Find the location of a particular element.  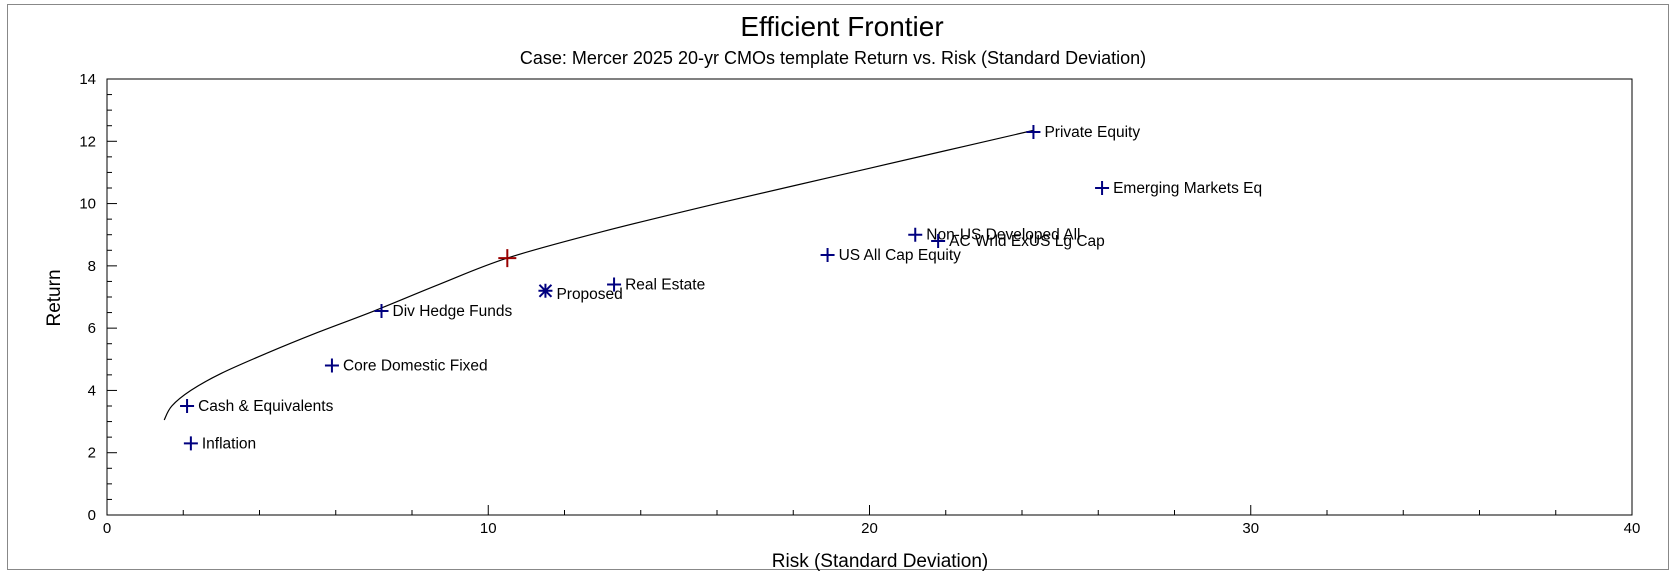

asset-point-label: Private Equity is located at coordinates (1092, 132).